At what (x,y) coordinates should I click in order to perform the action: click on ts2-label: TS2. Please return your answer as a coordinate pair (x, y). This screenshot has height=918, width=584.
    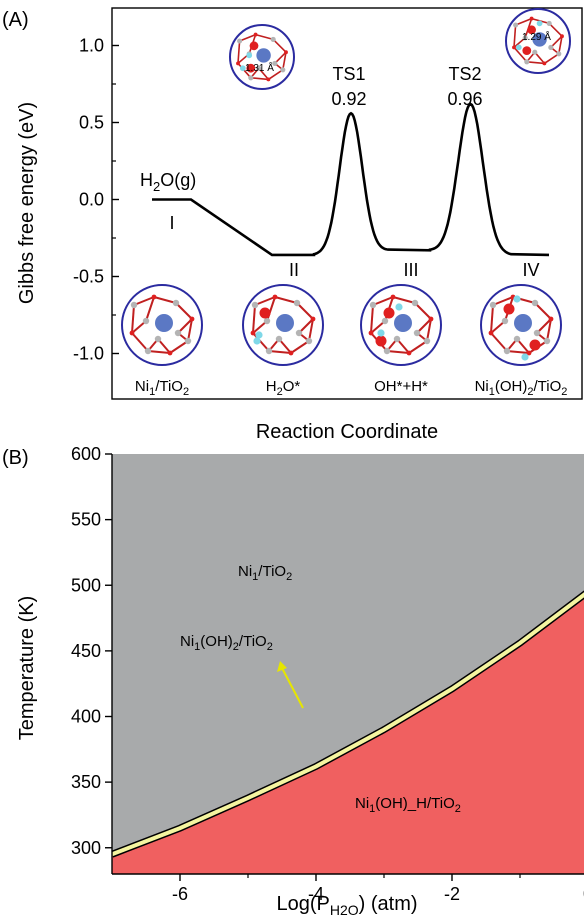
    Looking at the image, I should click on (464, 74).